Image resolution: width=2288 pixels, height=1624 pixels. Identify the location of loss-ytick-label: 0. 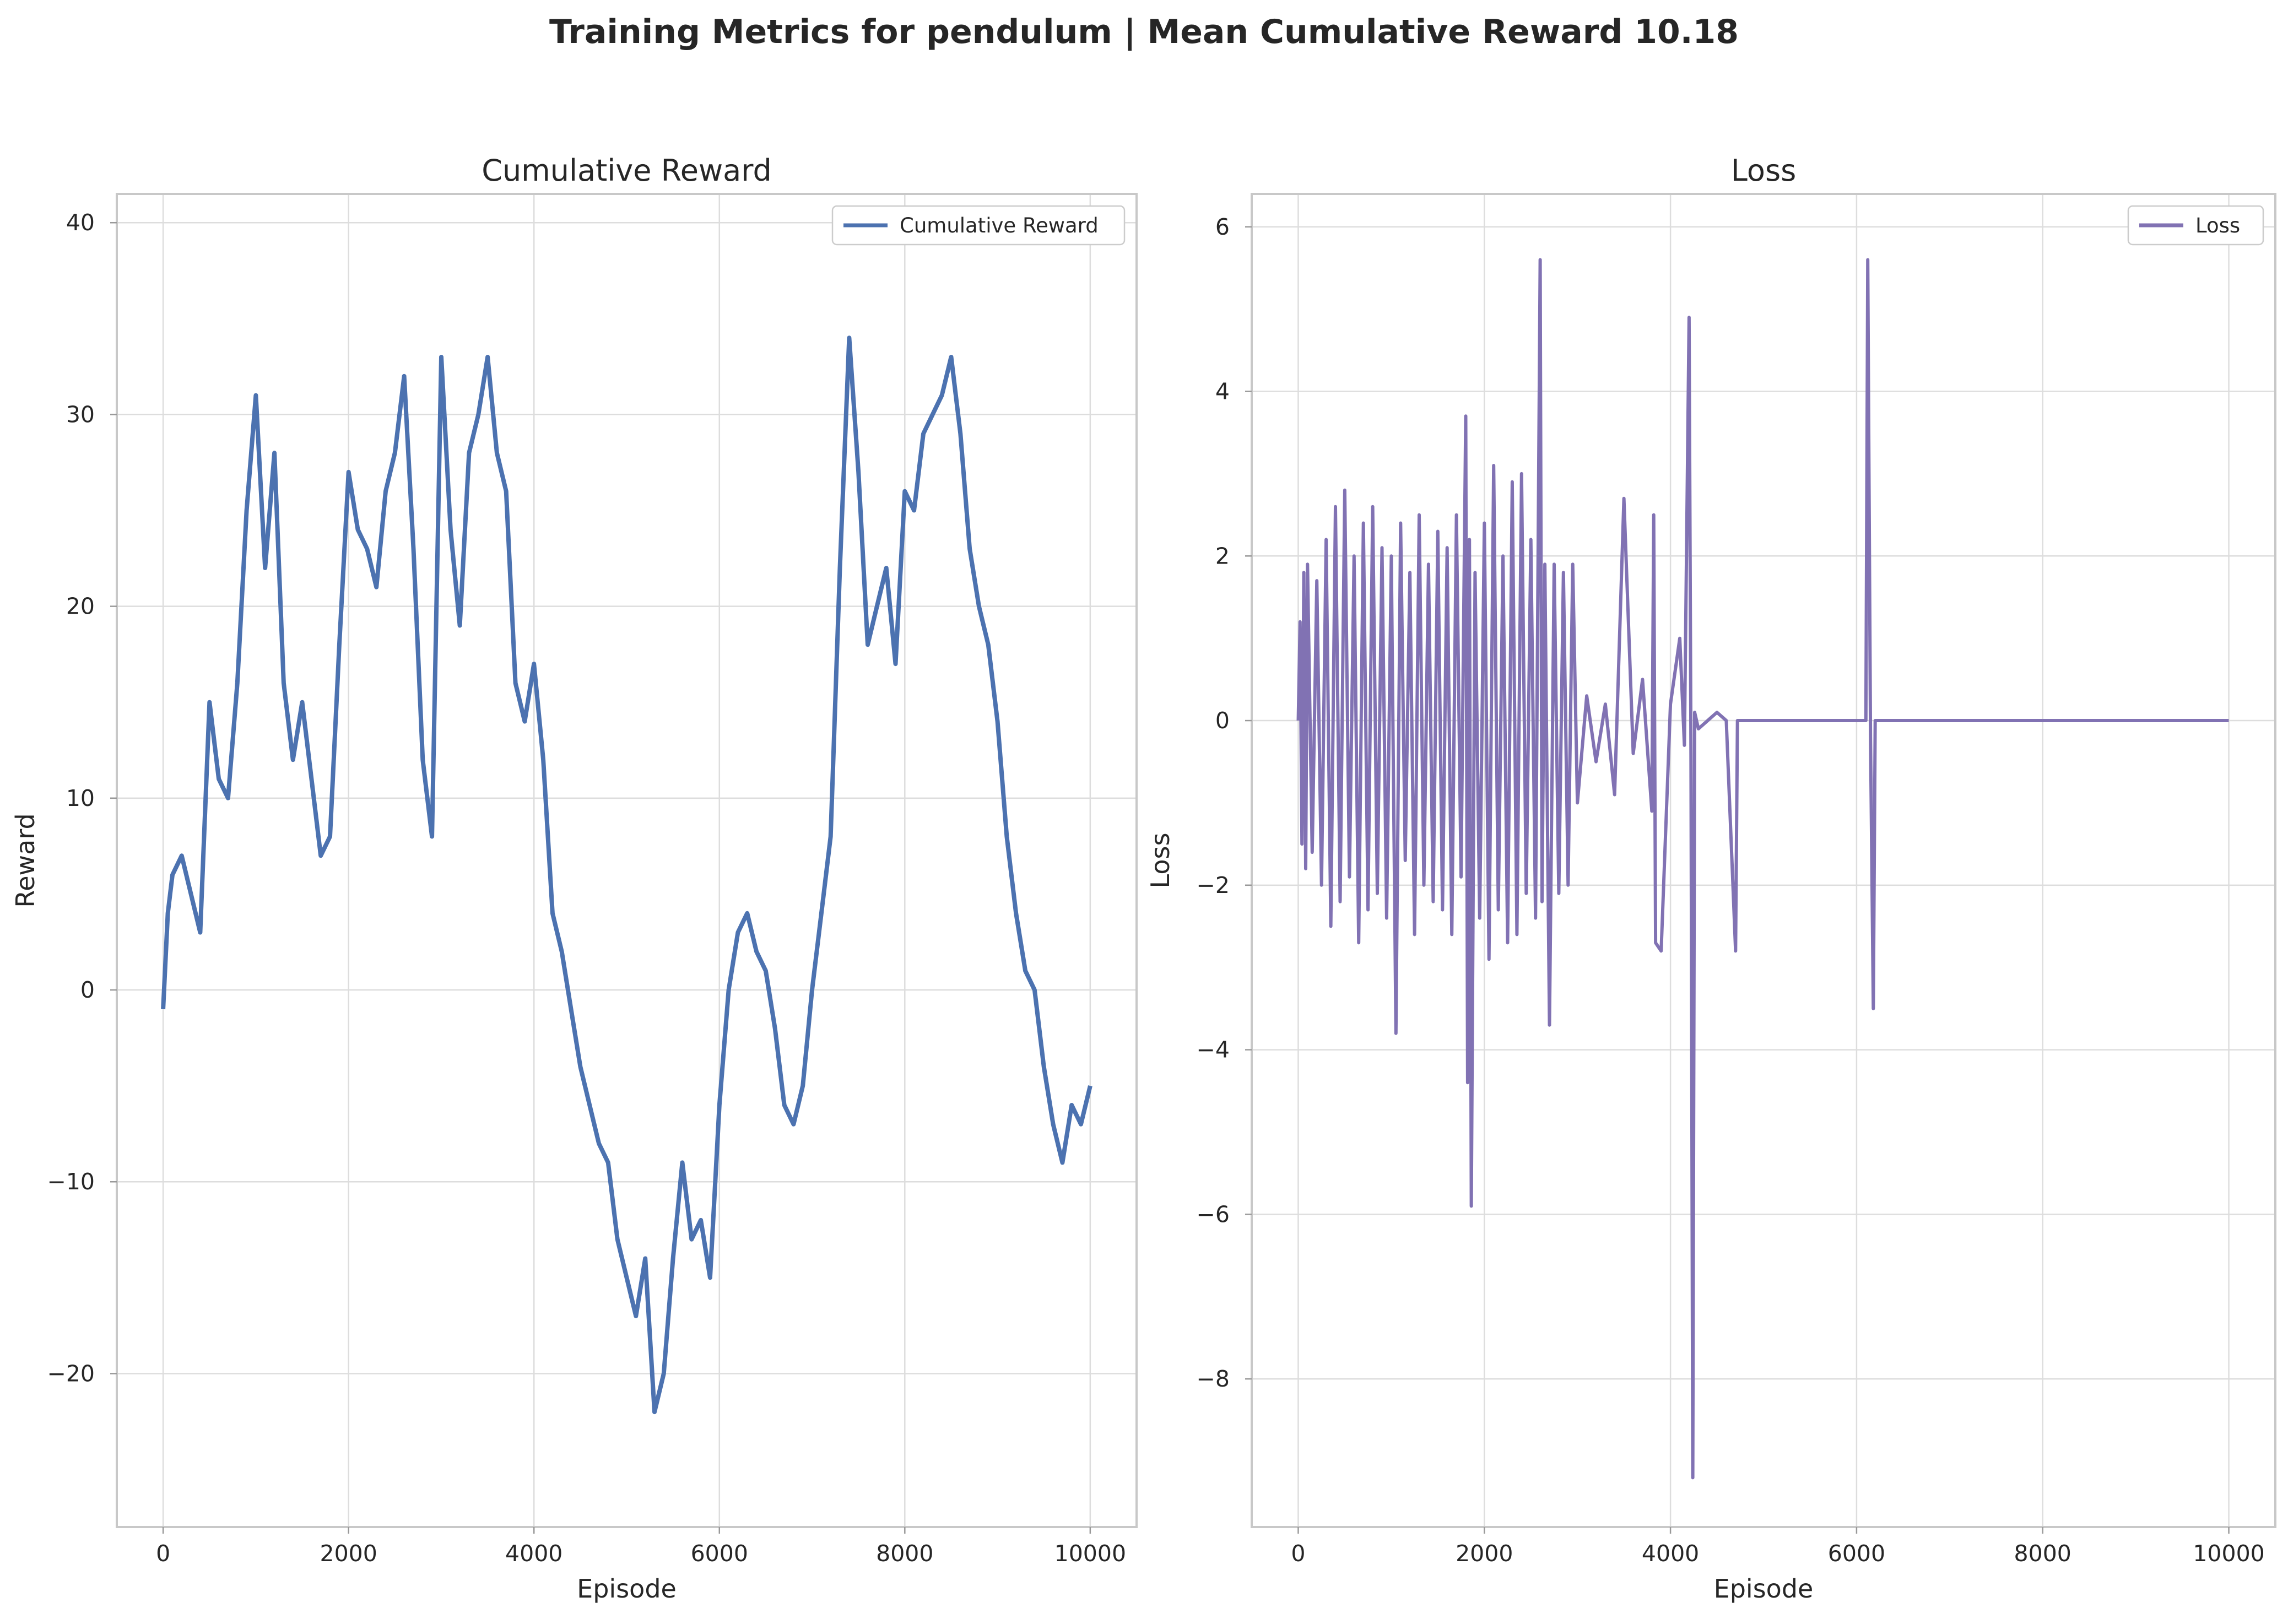
(1222, 721).